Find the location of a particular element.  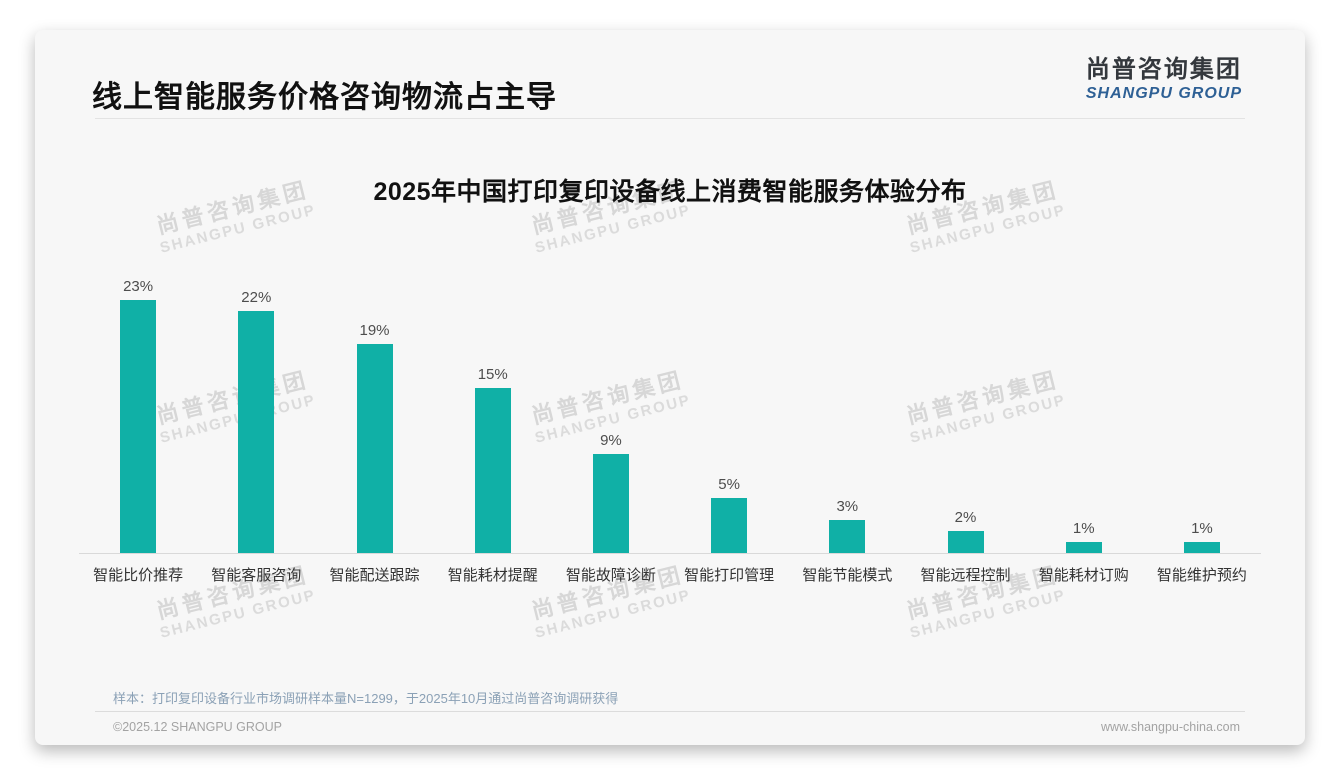

bar-value-label: 19% is located at coordinates (374, 330).